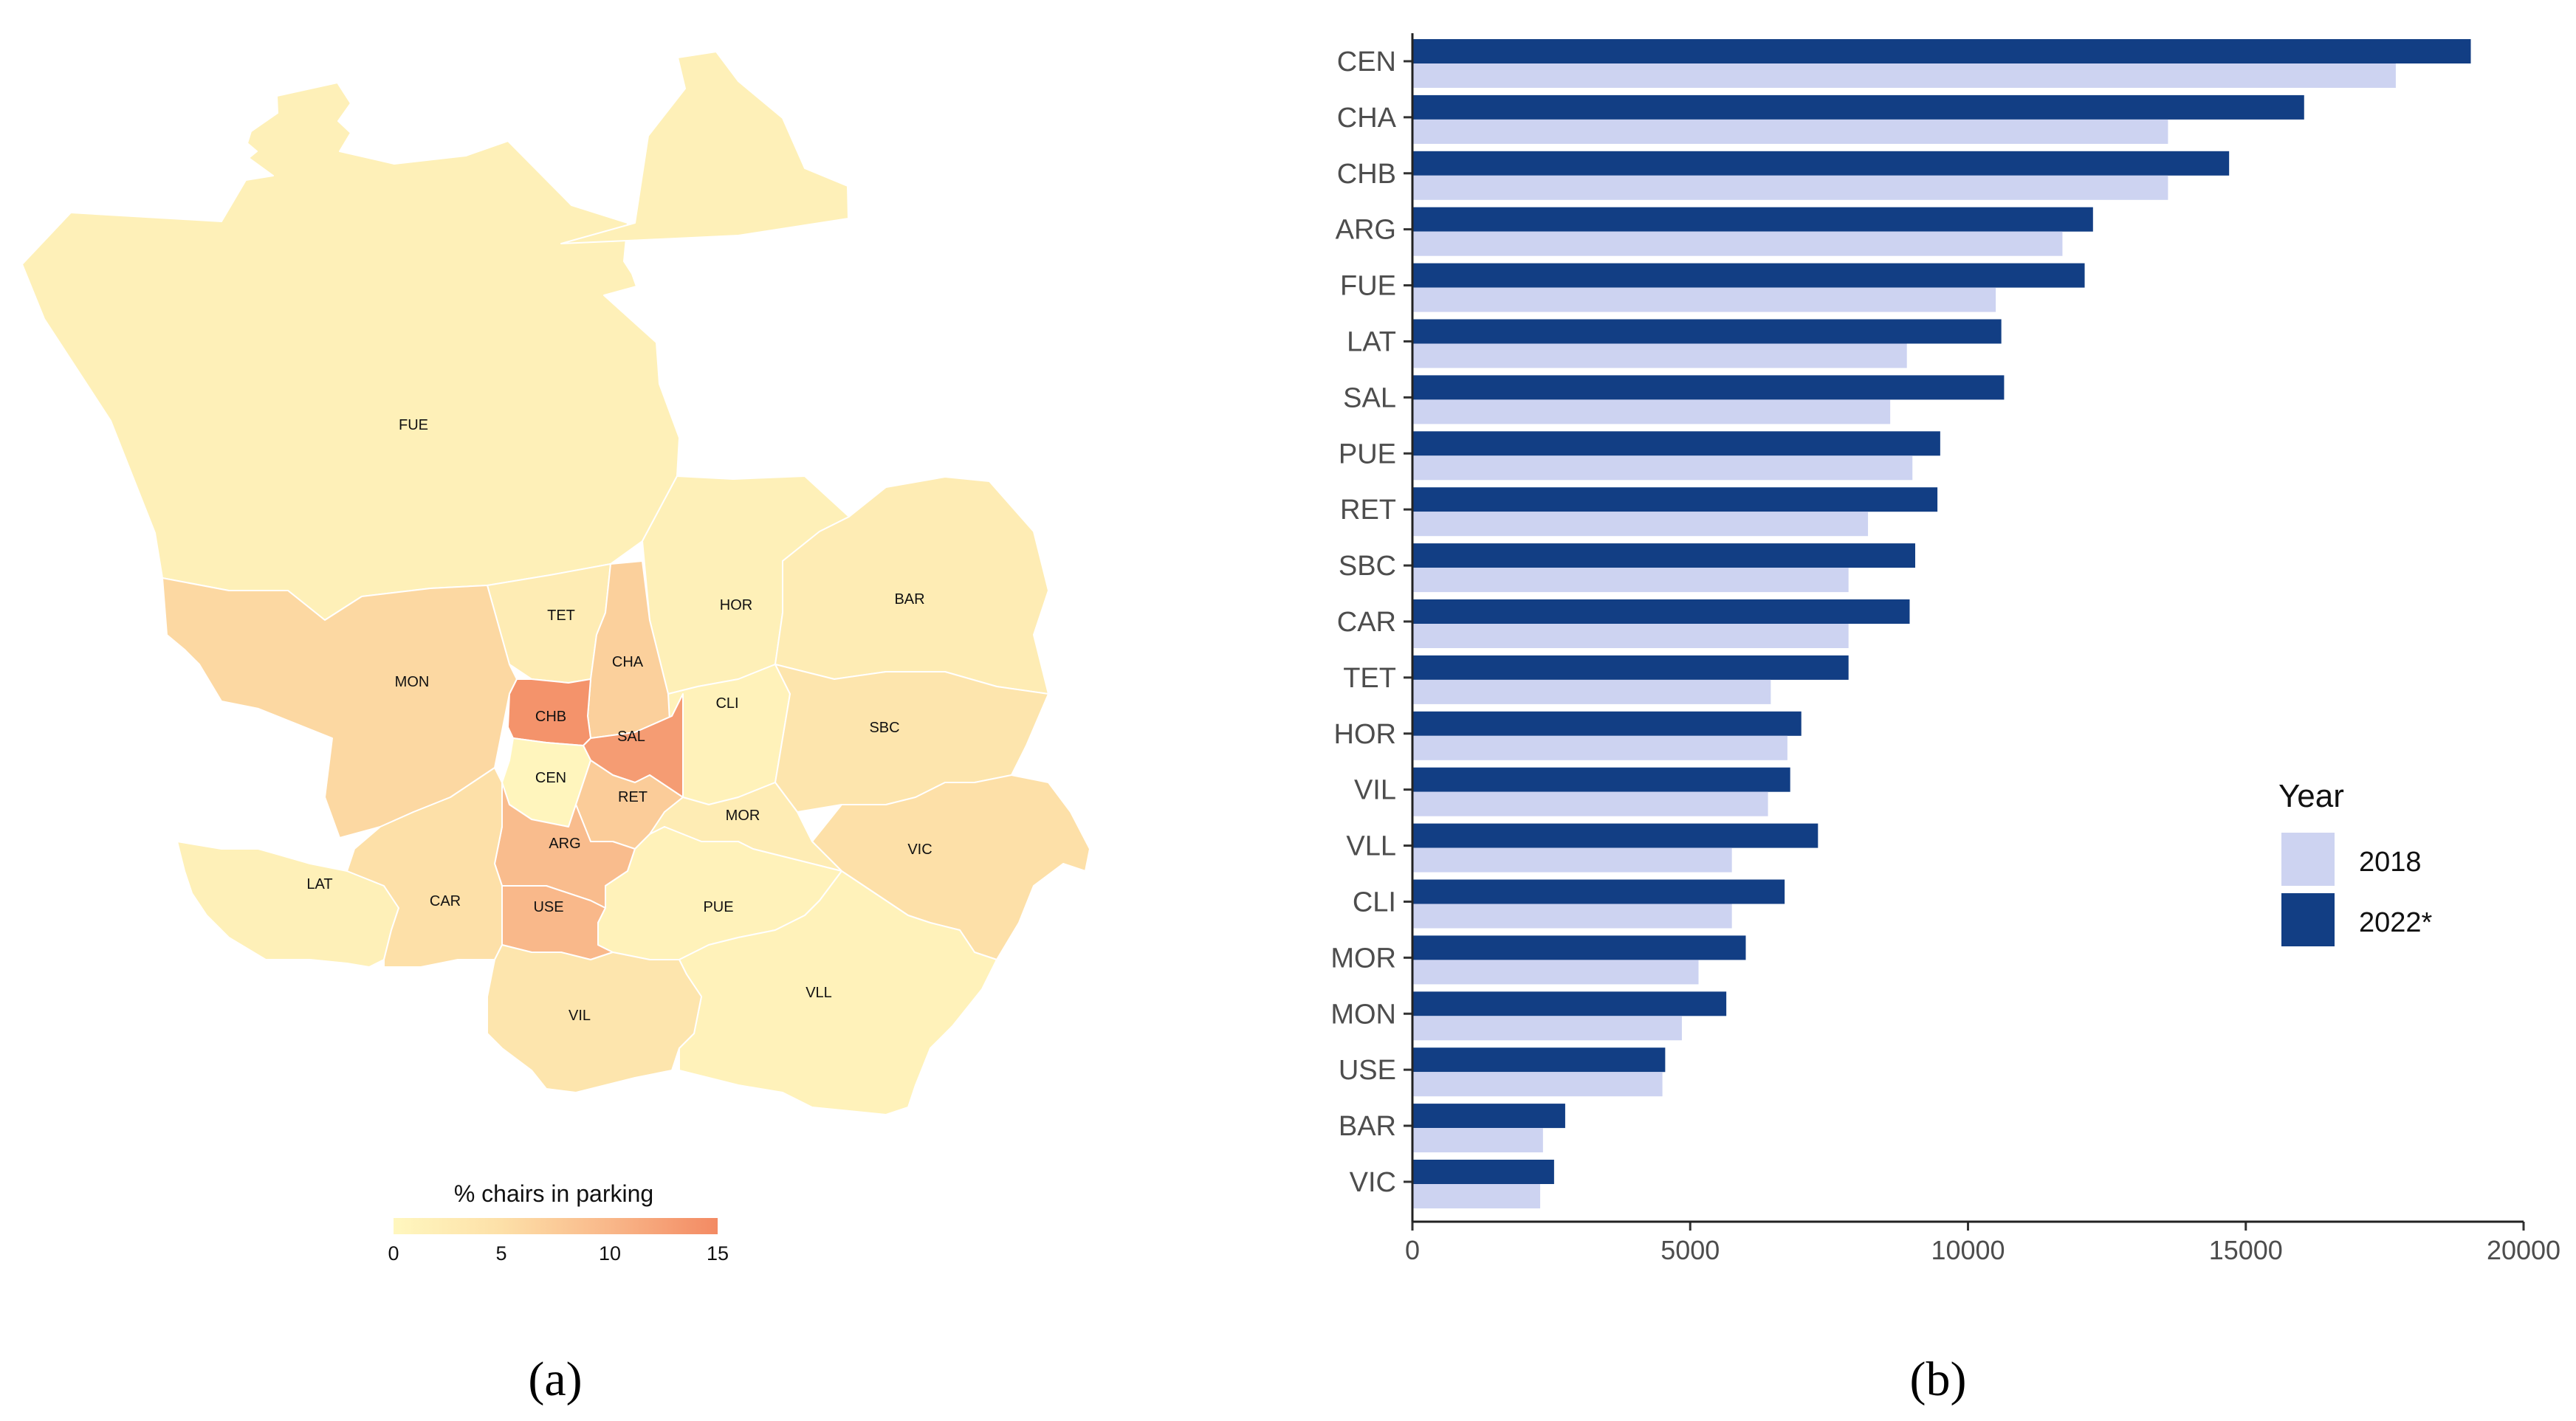  Describe the element at coordinates (736, 605) in the screenshot. I see `map-label: HOR` at that location.